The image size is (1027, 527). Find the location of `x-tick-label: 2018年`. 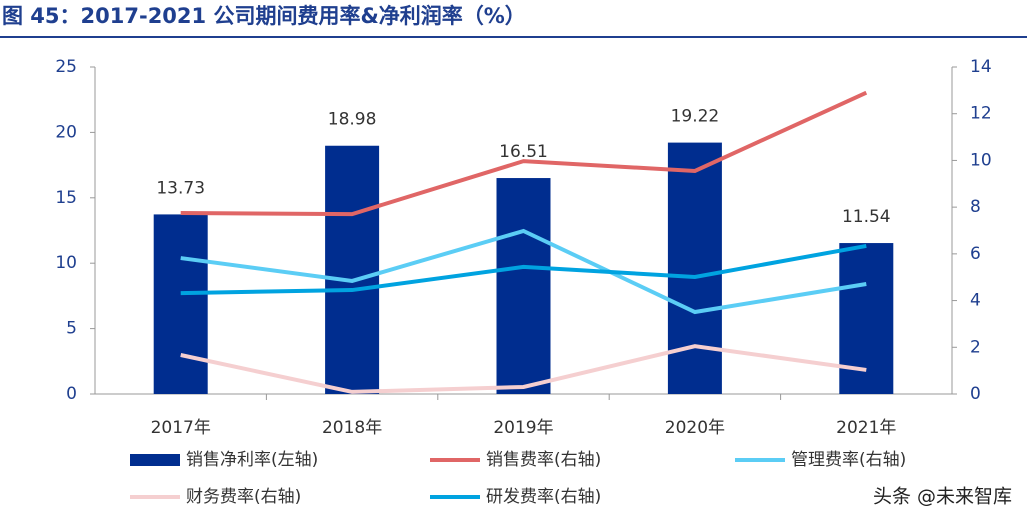

x-tick-label: 2018年 is located at coordinates (352, 428).